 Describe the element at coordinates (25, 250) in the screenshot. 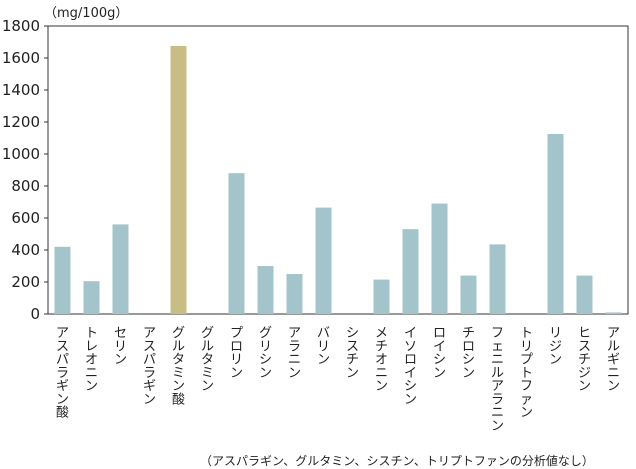

I see `y-tick-label: 400` at that location.